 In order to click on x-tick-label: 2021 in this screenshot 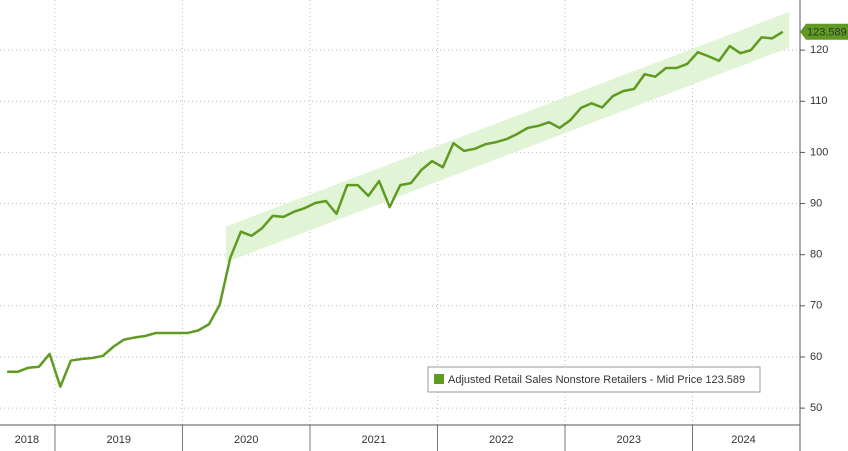, I will do `click(373, 440)`.